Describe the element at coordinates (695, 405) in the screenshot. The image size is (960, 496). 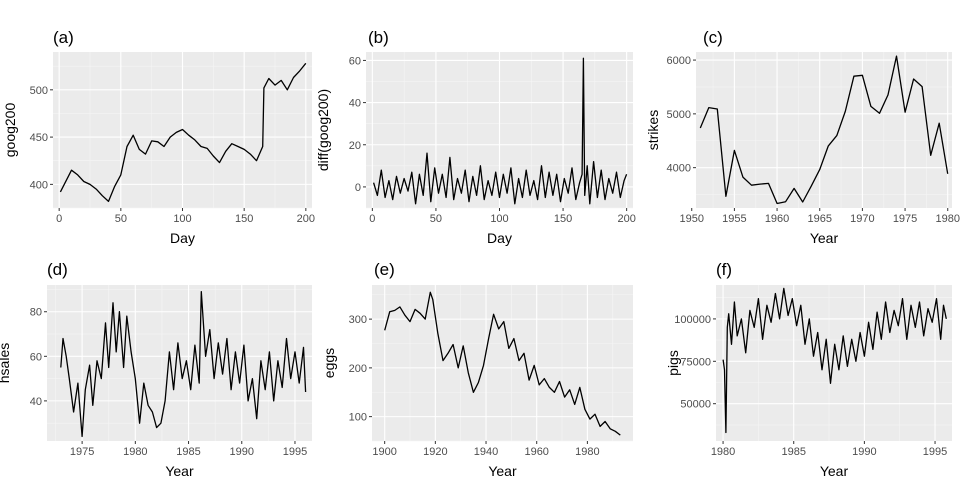
I see `y-tick-label: 50000` at that location.